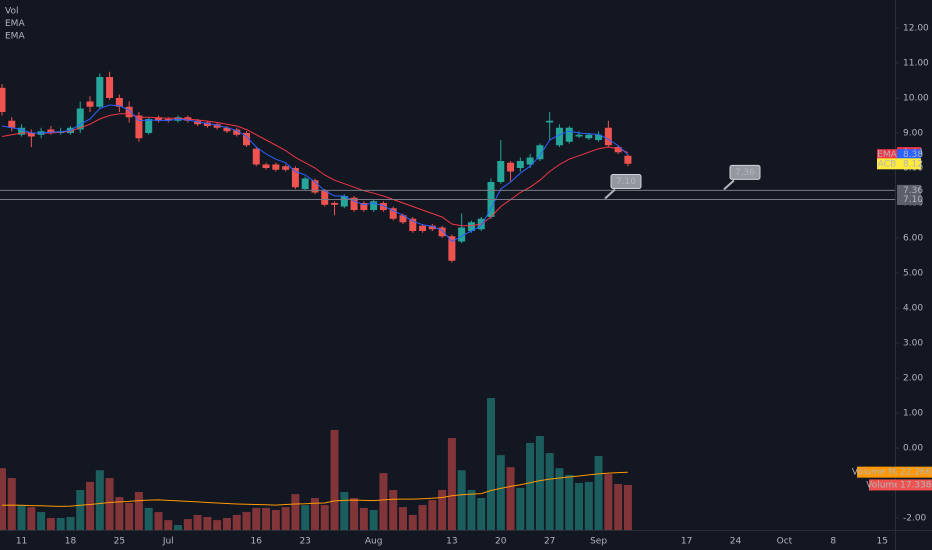 This screenshot has width=932, height=550. Describe the element at coordinates (598, 542) in the screenshot. I see `x-tick-label: Sep` at that location.